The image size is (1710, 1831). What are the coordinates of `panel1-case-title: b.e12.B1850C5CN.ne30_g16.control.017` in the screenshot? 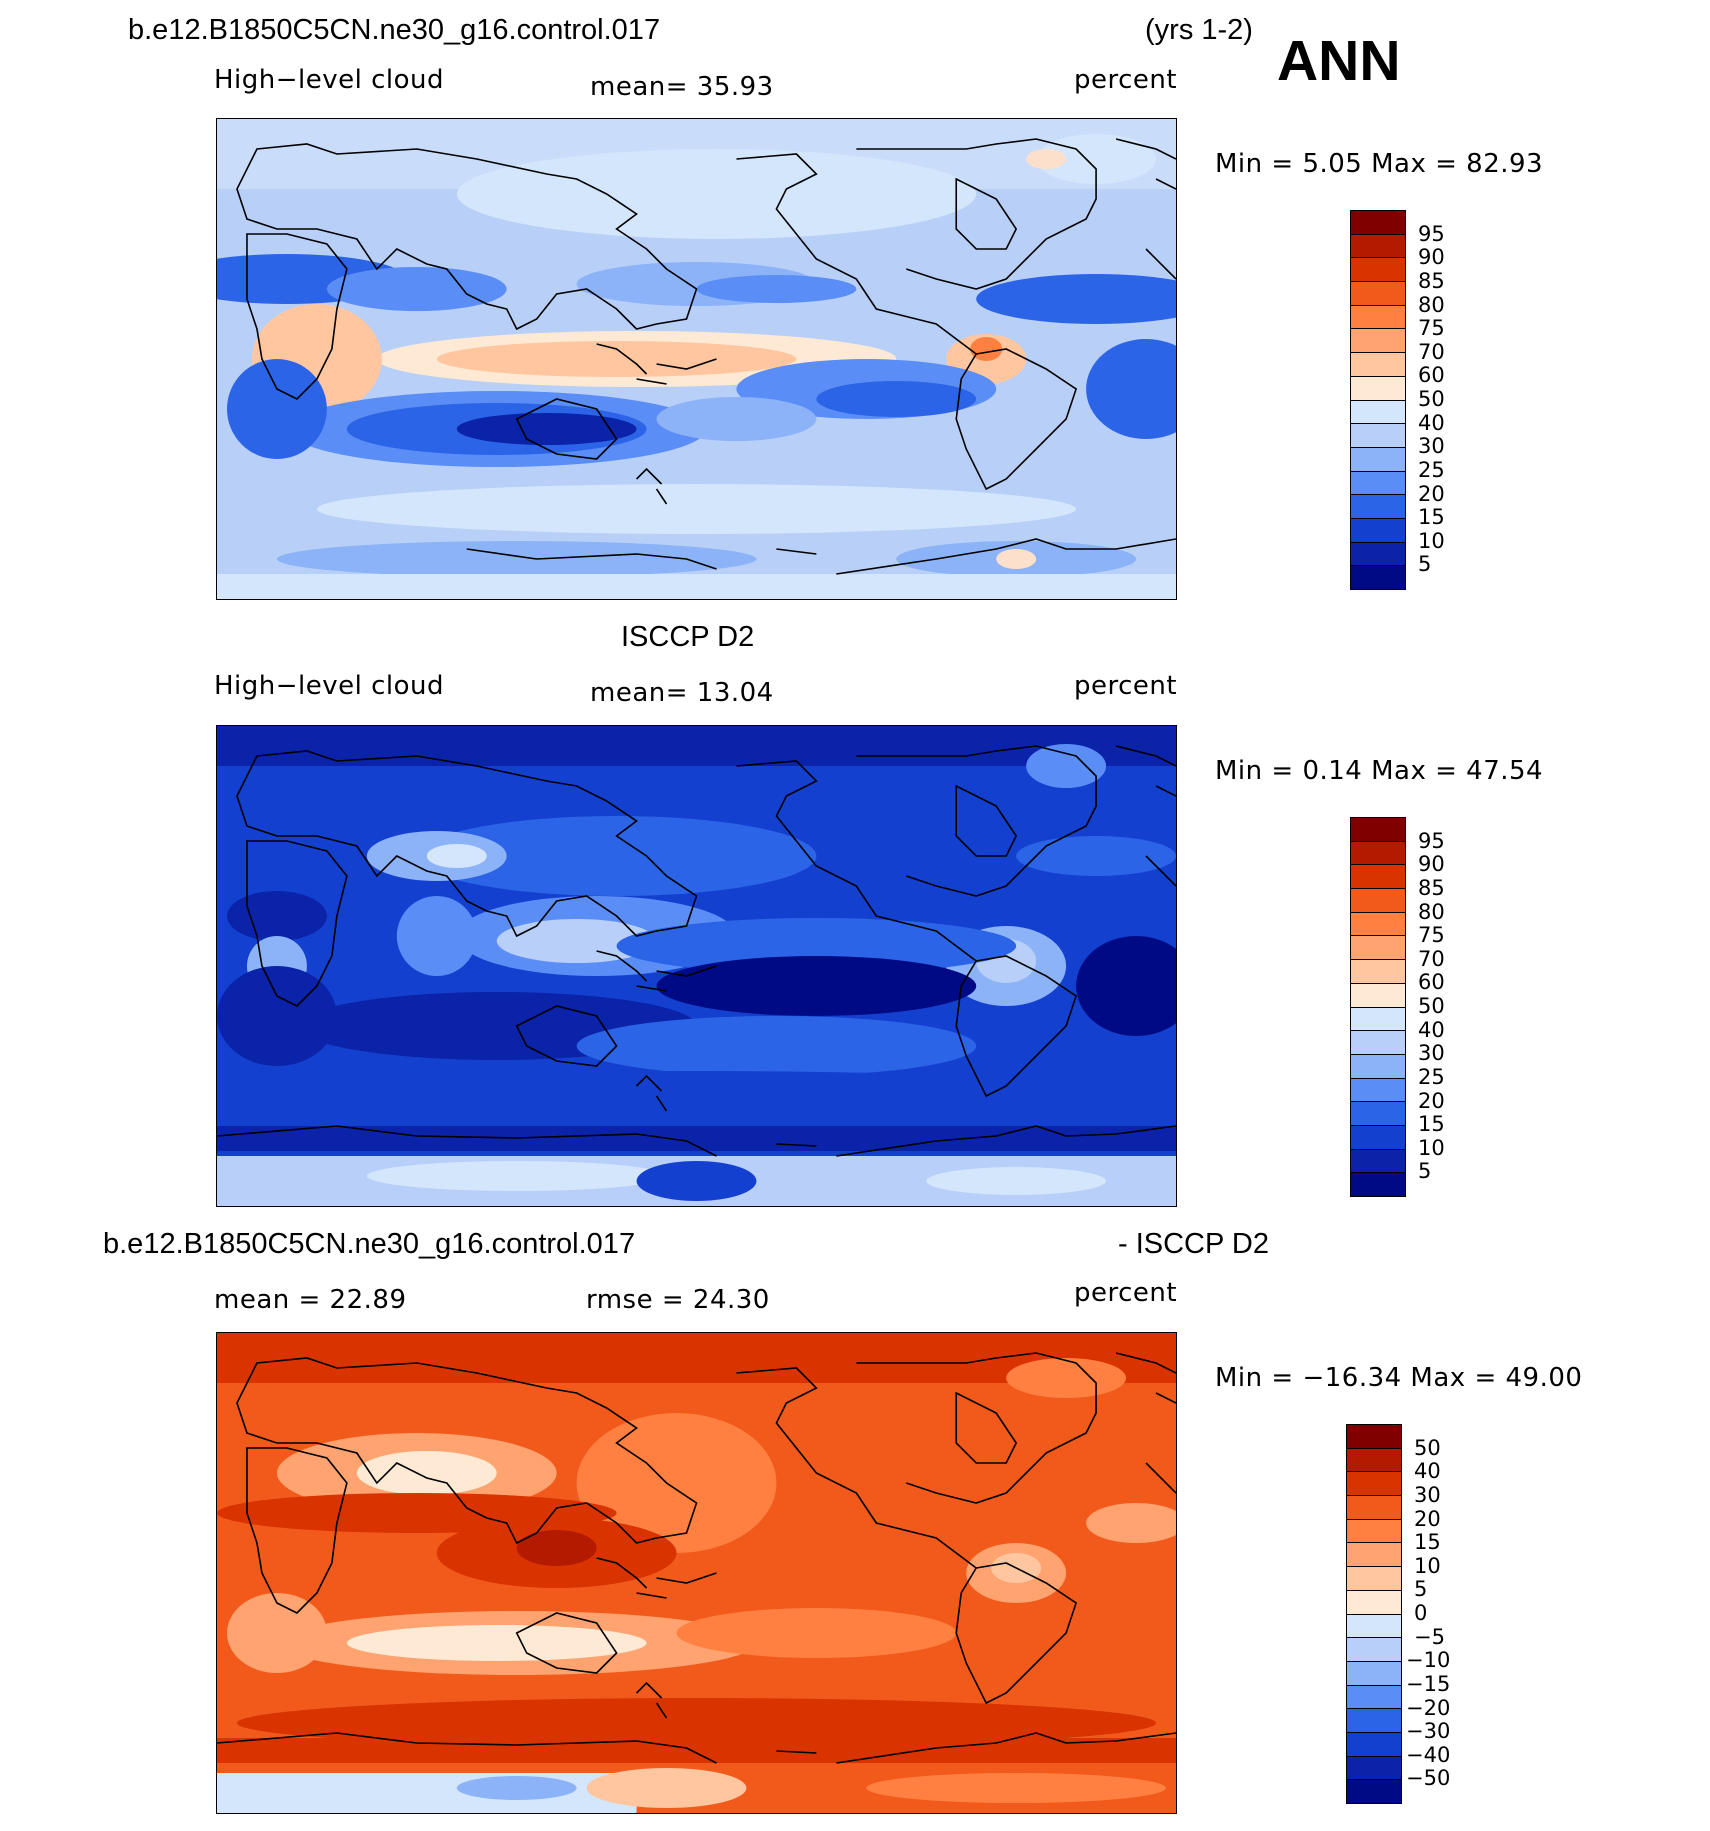 It's located at (394, 30).